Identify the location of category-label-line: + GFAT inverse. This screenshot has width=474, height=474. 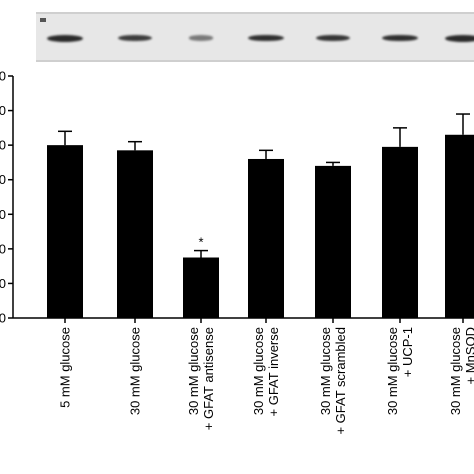
(273, 371).